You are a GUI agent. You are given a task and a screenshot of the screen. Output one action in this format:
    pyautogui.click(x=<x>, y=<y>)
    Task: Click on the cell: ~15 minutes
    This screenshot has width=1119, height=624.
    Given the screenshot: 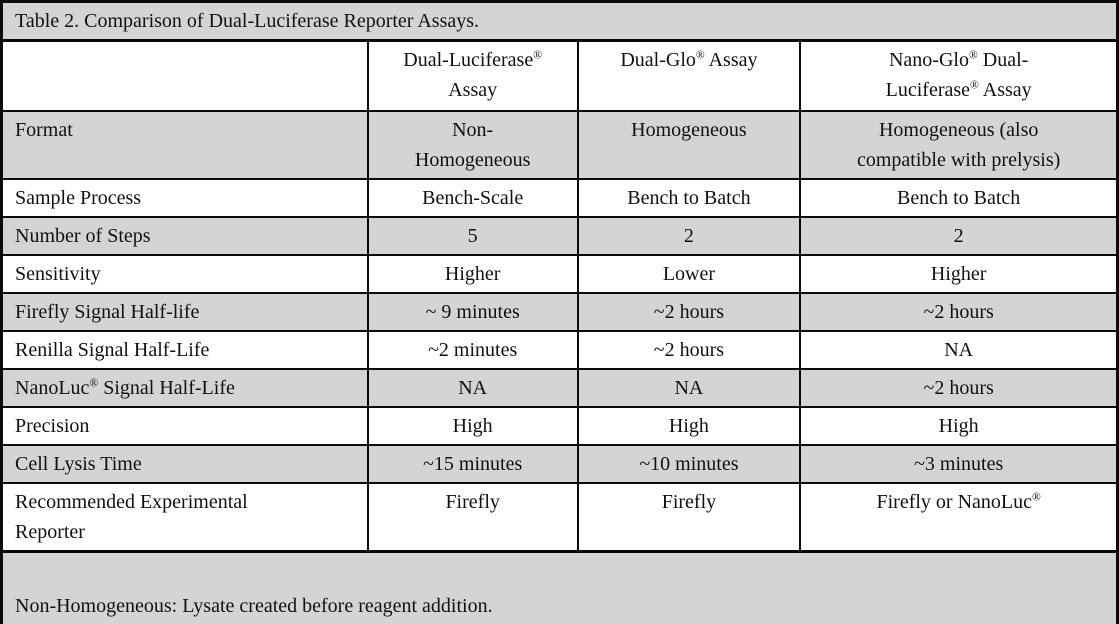 What is the action you would take?
    pyautogui.click(x=472, y=463)
    